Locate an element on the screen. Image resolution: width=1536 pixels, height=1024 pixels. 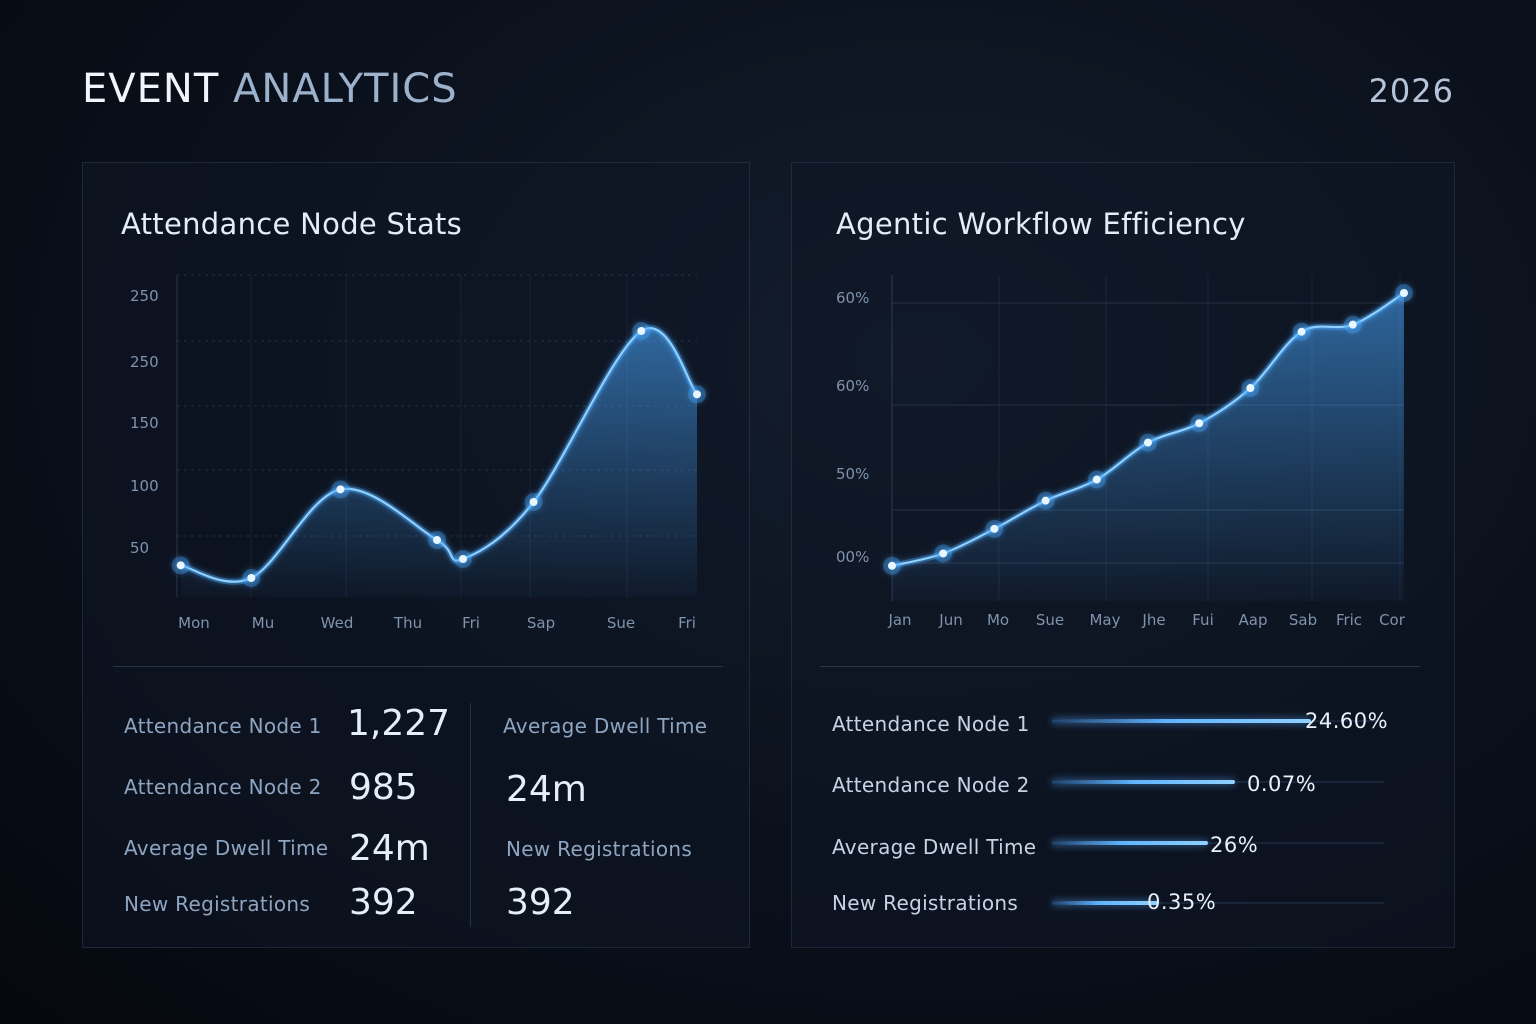
x-tick-label: Aap is located at coordinates (1253, 620).